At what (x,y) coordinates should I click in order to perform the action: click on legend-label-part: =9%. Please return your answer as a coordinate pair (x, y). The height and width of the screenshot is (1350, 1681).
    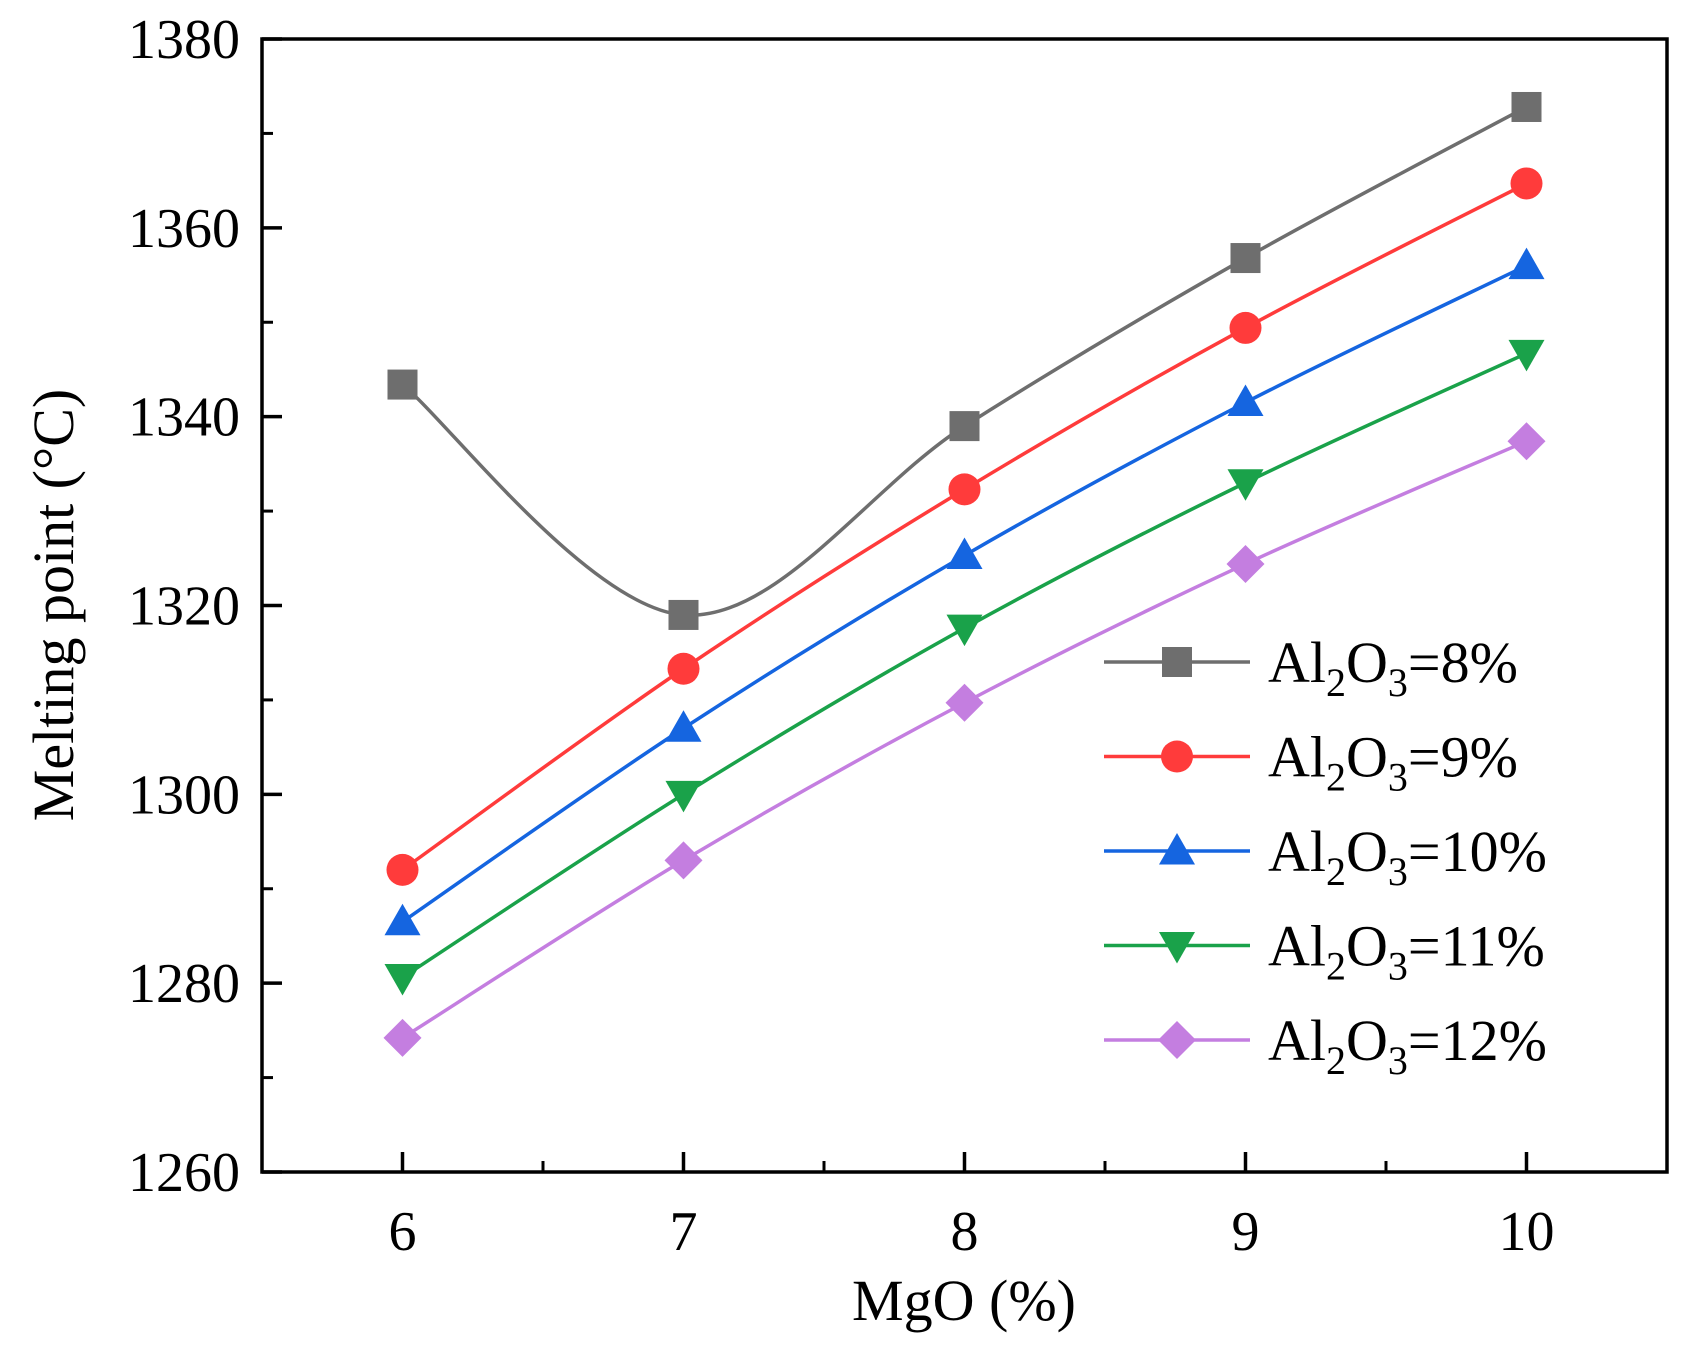
    Looking at the image, I should click on (1463, 757).